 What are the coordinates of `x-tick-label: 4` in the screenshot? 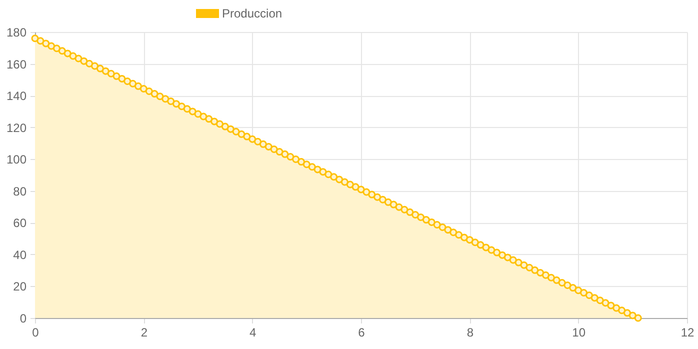 It's located at (252, 333).